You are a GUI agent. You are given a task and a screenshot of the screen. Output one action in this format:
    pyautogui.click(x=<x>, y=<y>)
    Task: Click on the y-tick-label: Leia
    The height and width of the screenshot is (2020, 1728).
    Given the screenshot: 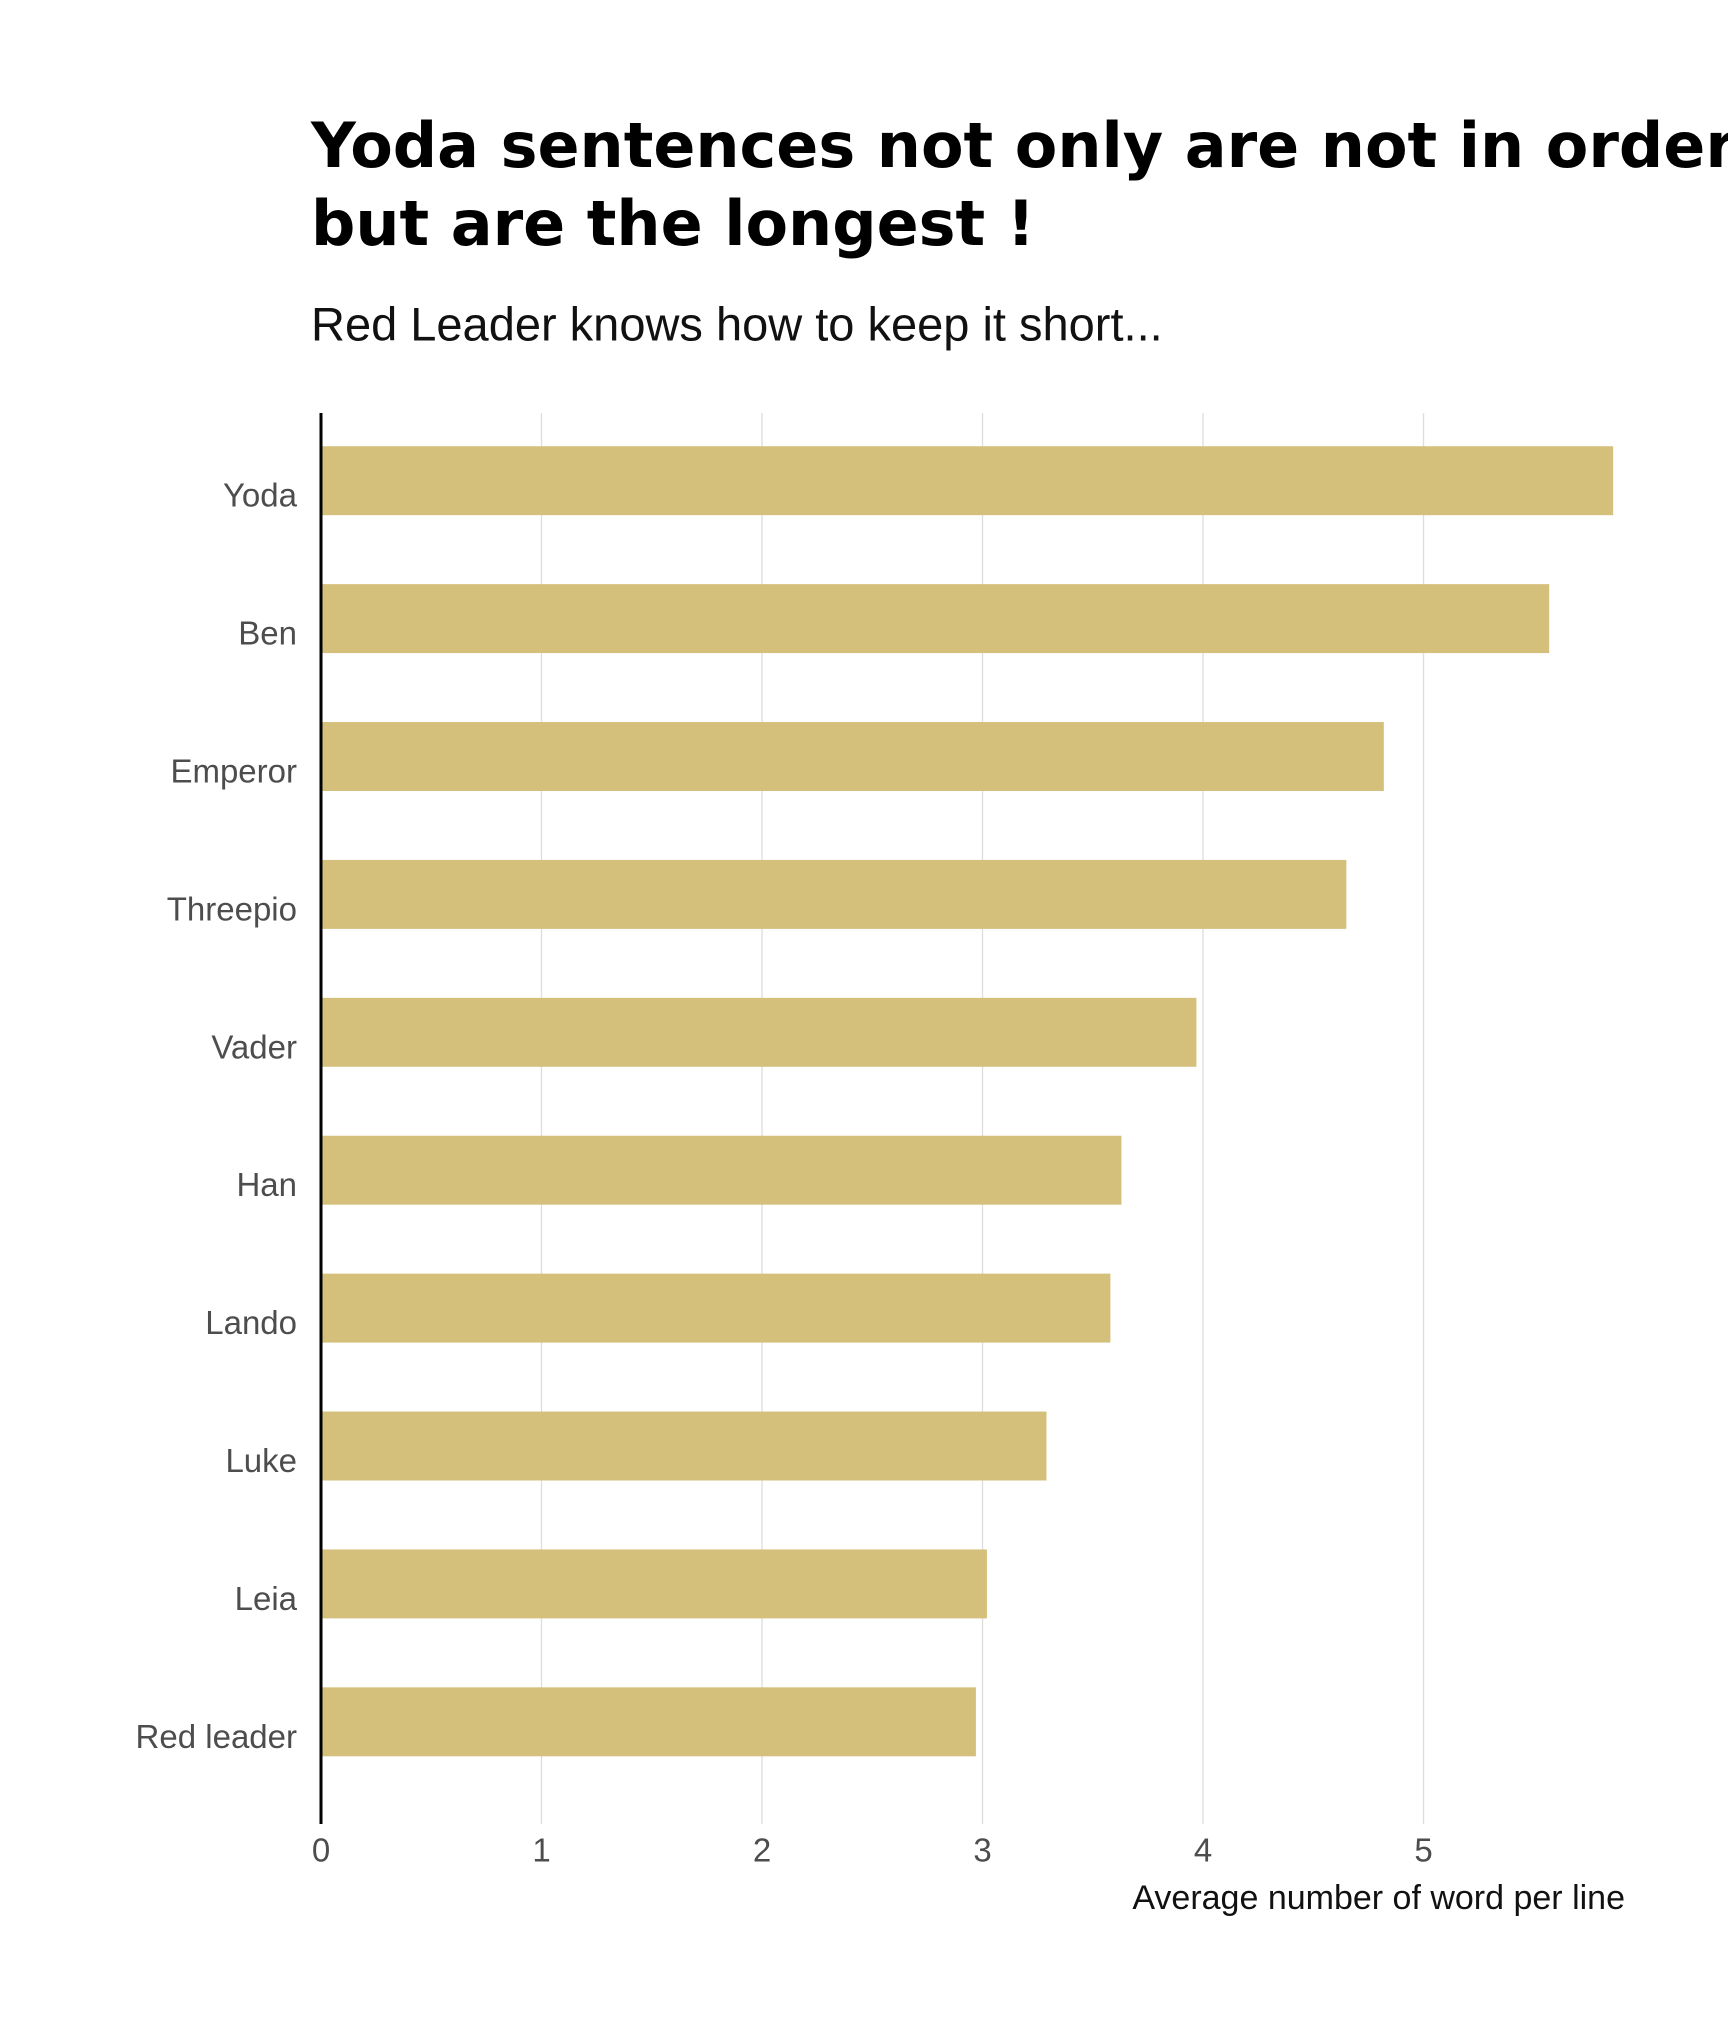 What is the action you would take?
    pyautogui.click(x=266, y=1598)
    